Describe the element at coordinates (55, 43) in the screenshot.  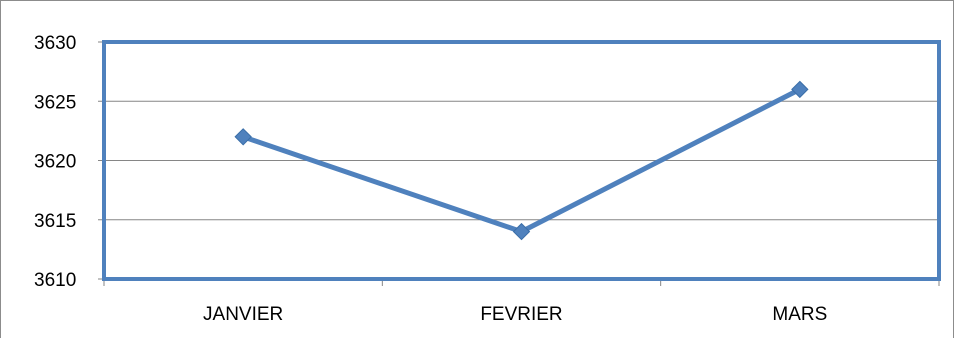
I see `y-tick-label: 3630` at that location.